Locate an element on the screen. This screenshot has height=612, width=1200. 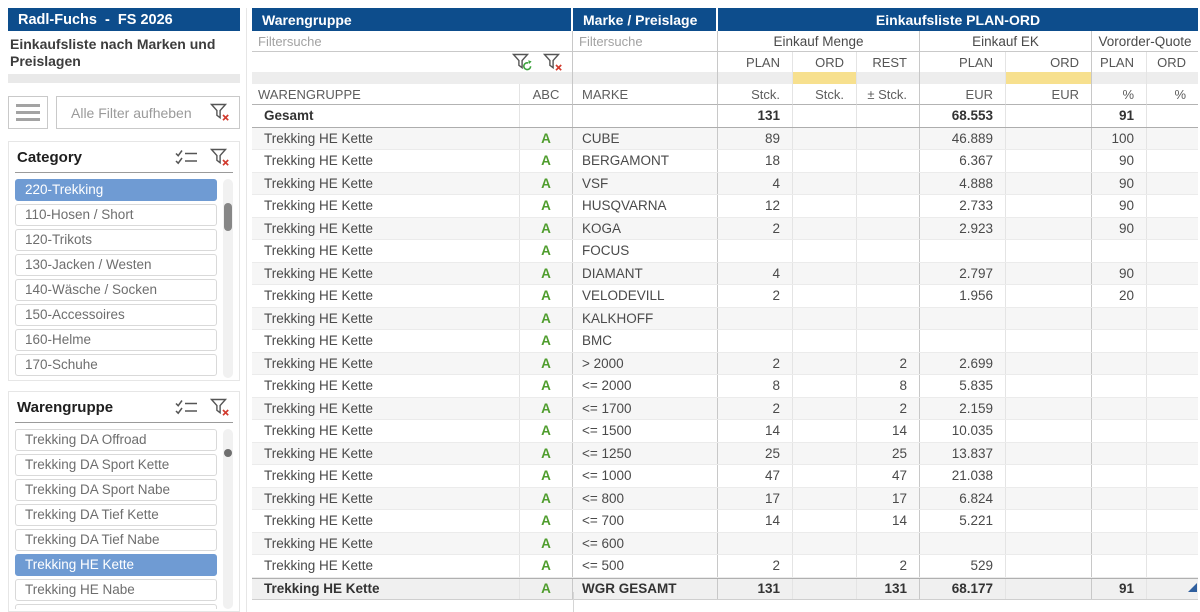
table-row: Trekking HE Kette A <= 2000 8 8 5.835 is located at coordinates (725, 386).